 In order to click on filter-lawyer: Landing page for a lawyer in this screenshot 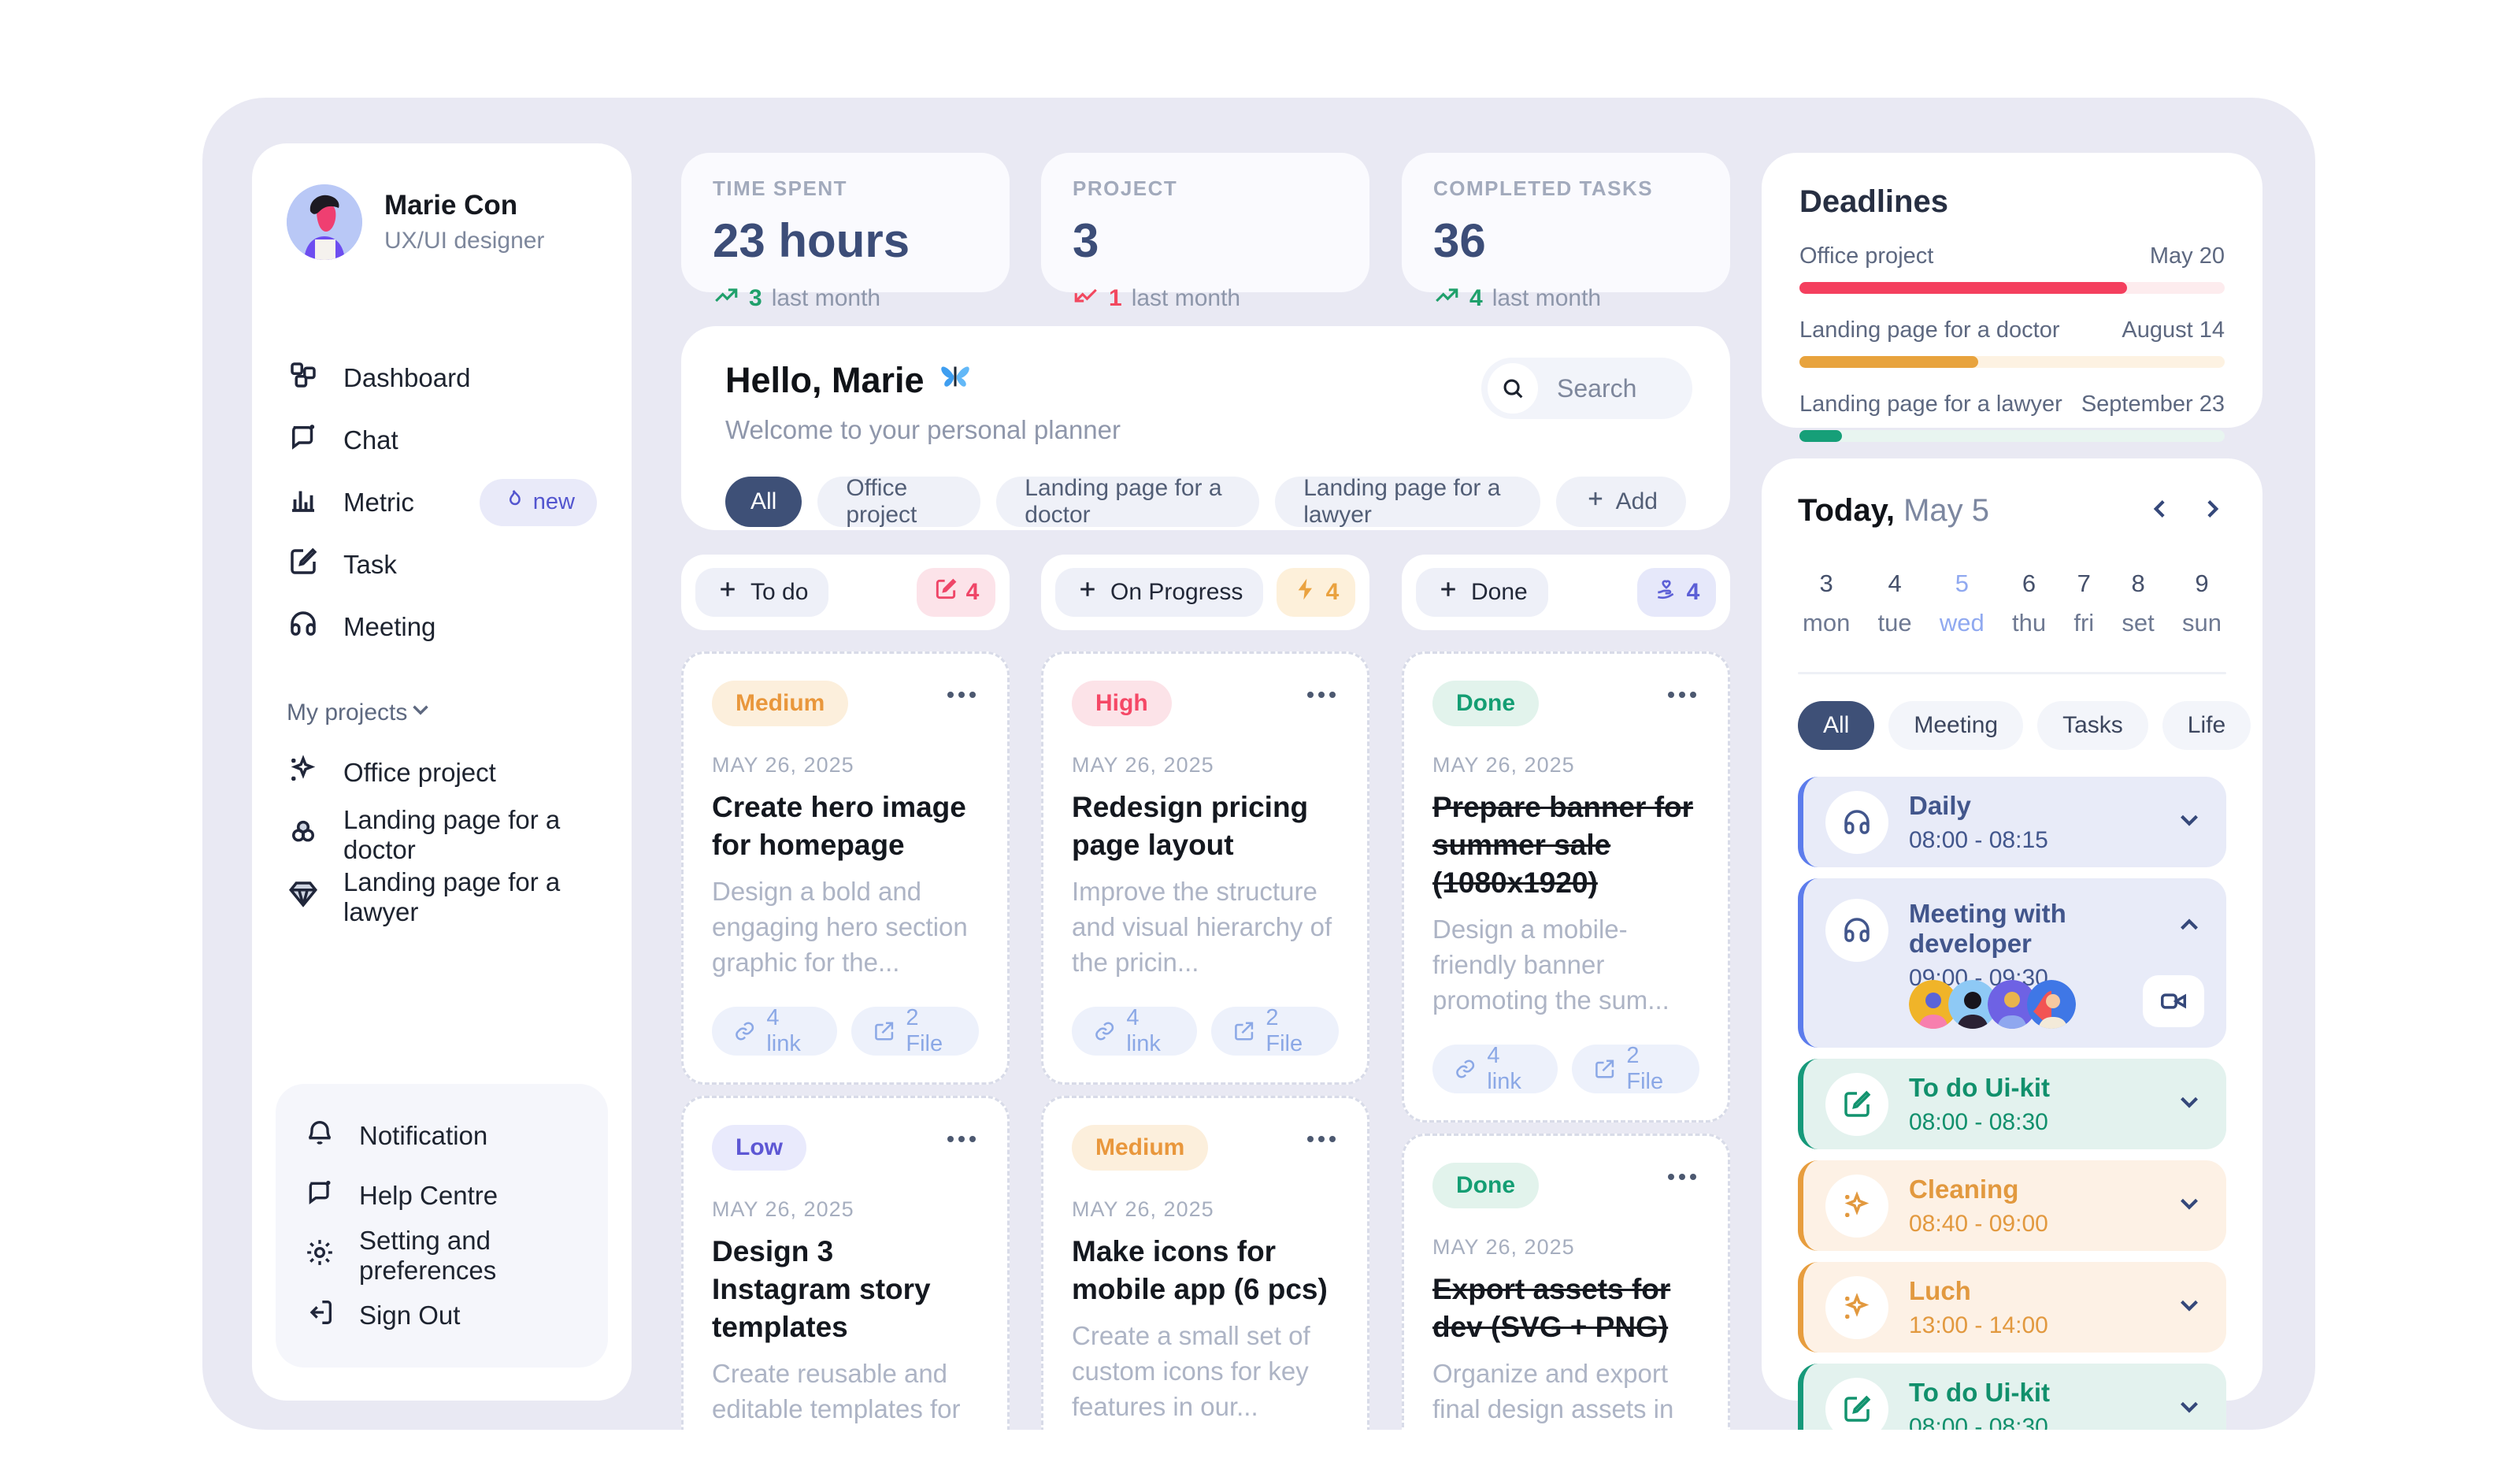, I will do `click(1407, 501)`.